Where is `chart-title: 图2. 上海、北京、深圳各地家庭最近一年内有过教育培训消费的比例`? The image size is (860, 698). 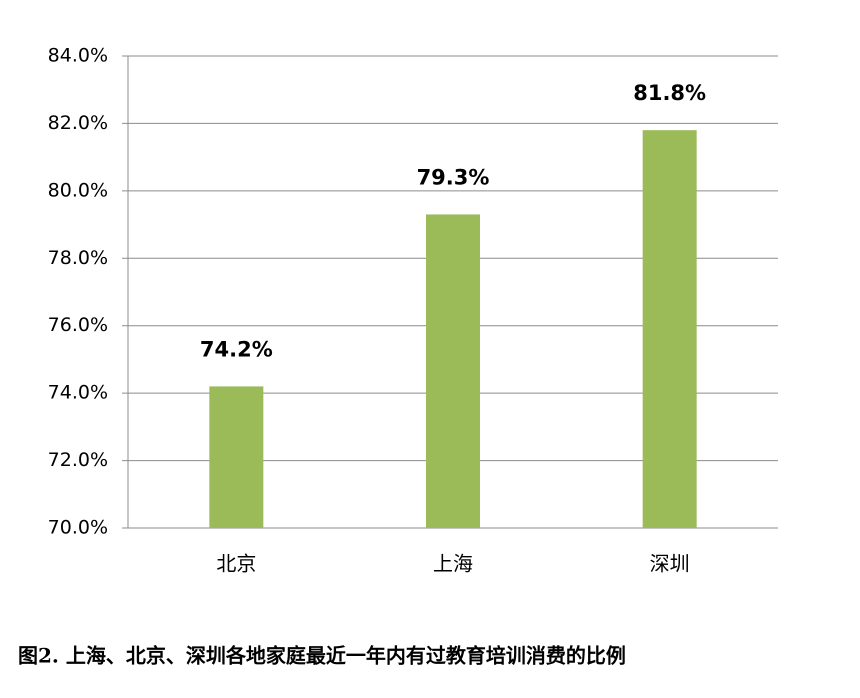 chart-title: 图2. 上海、北京、深圳各地家庭最近一年内有过教育培训消费的比例 is located at coordinates (322, 656).